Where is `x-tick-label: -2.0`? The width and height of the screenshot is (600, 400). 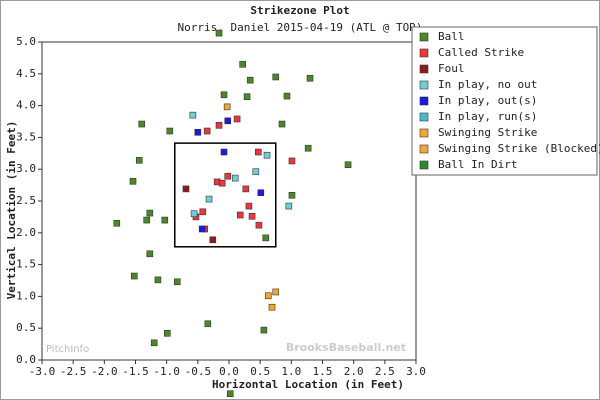 x-tick-label: -2.0 is located at coordinates (104, 371).